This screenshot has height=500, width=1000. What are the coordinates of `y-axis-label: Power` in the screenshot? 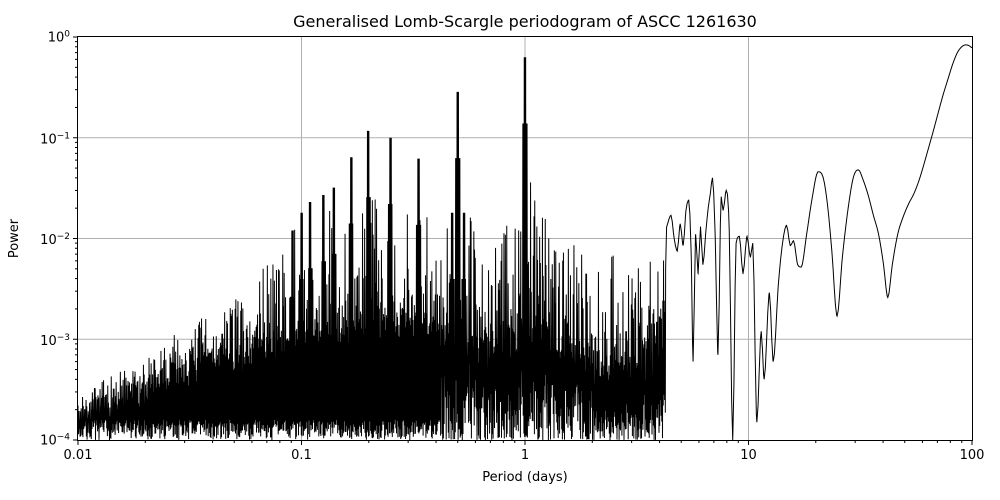 It's located at (14, 238).